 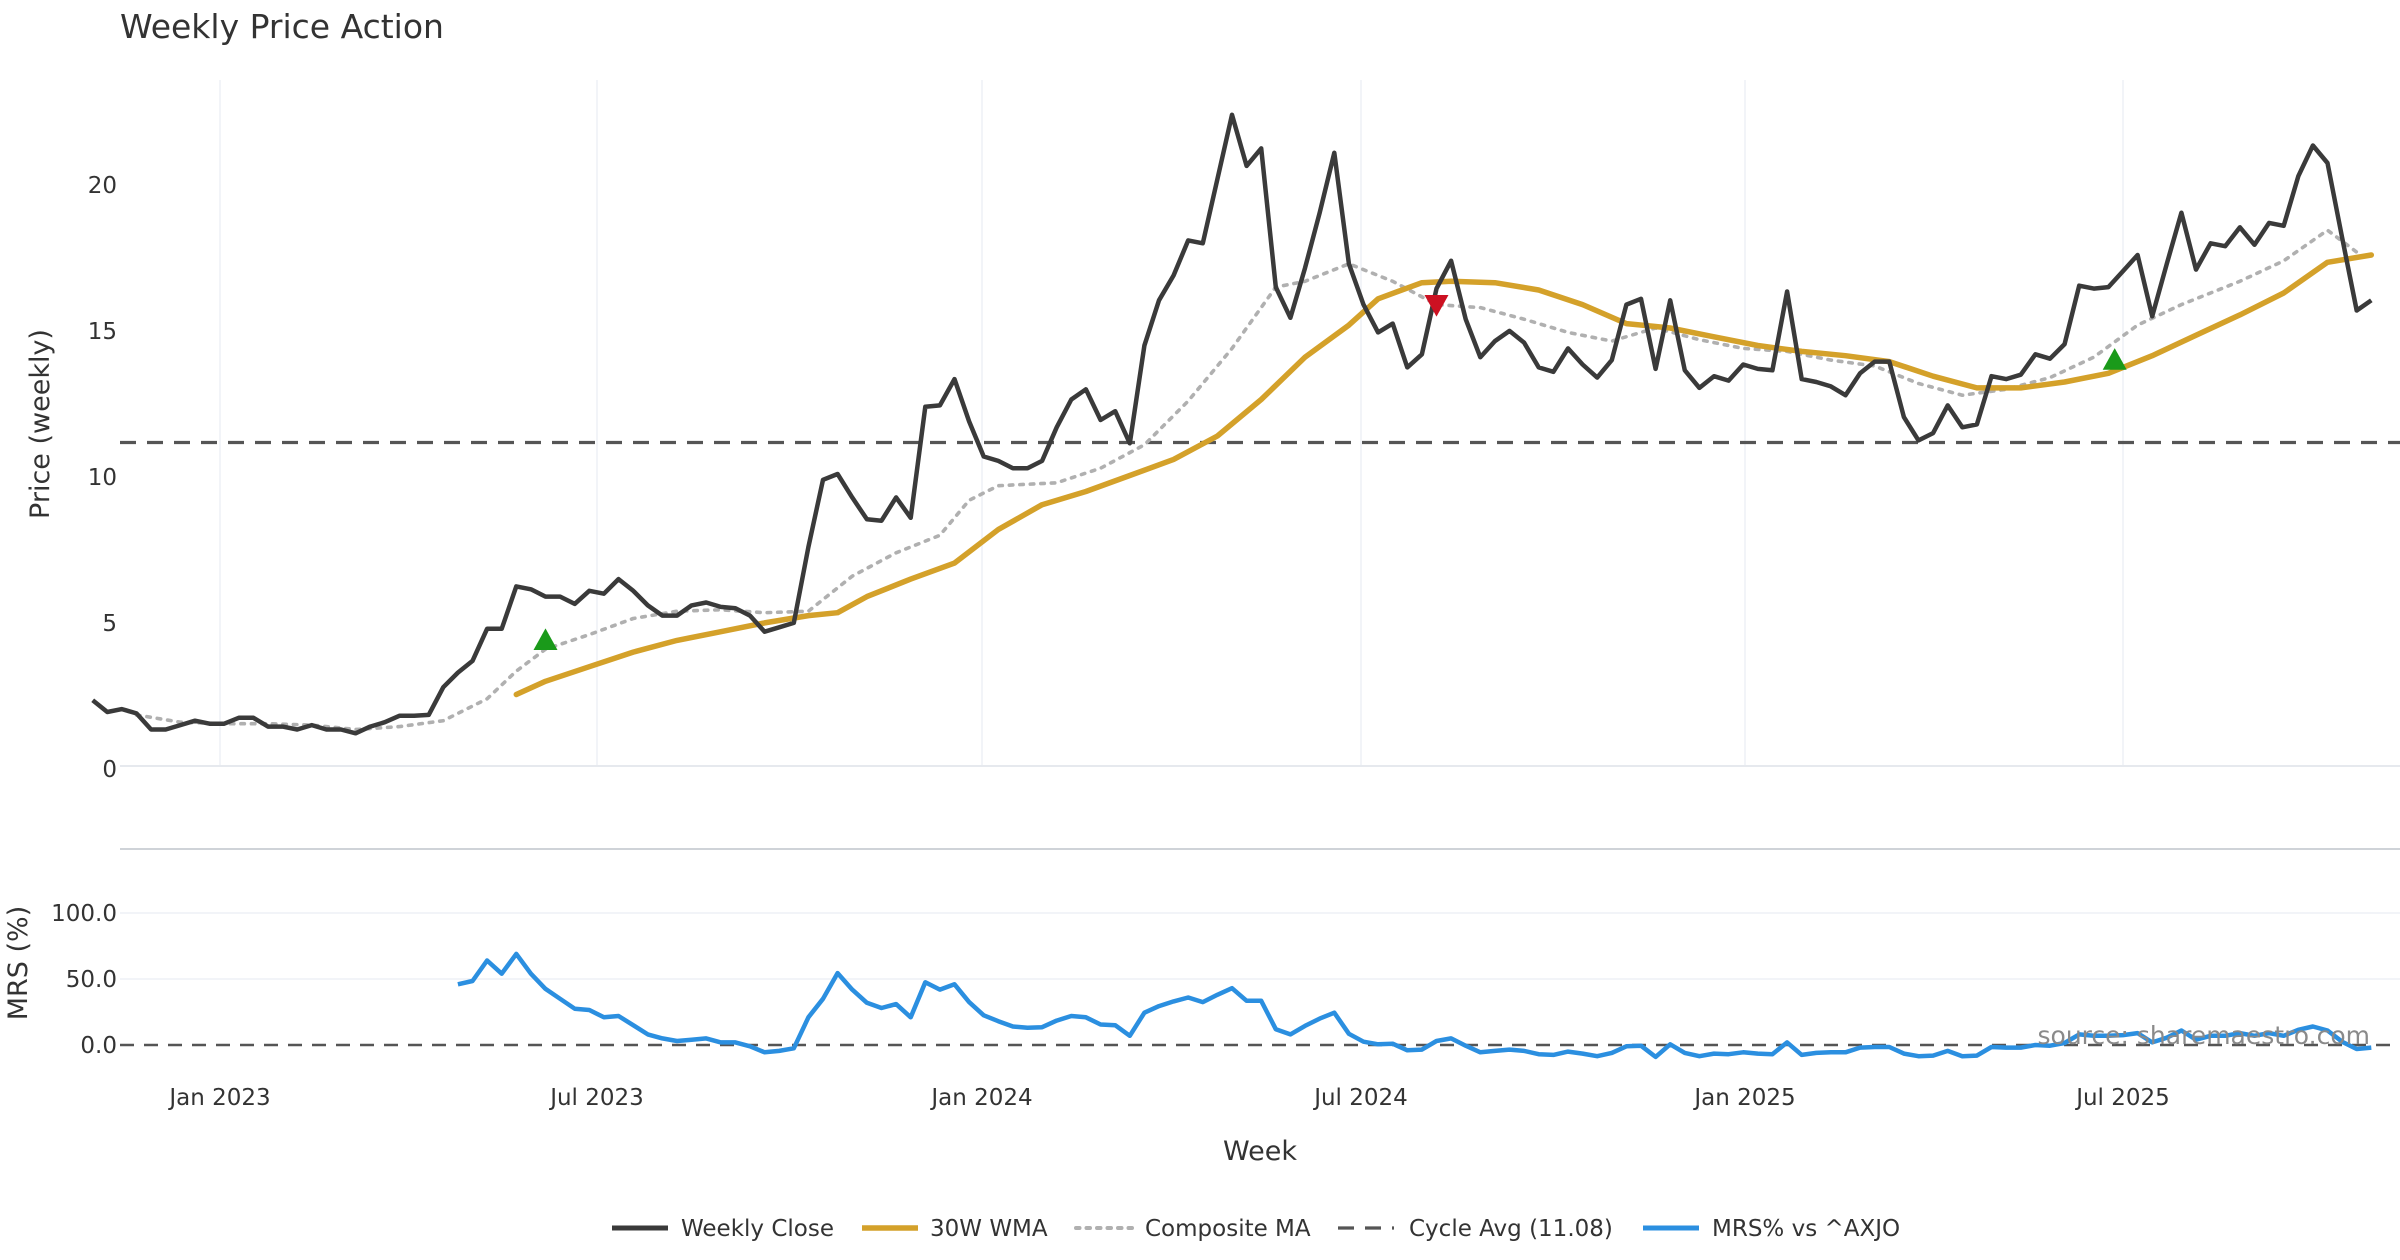 What do you see at coordinates (218, 1098) in the screenshot?
I see `x-tick-jan-2023: Jan 2023` at bounding box center [218, 1098].